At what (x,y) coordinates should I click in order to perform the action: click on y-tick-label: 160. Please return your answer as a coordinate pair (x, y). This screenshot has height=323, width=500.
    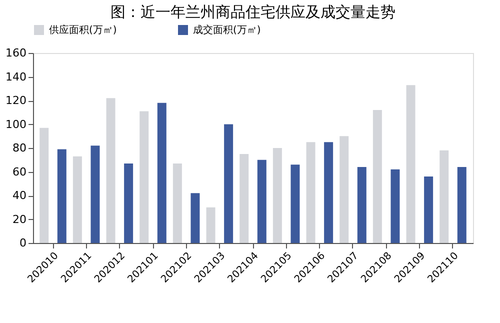
    Looking at the image, I should click on (16, 53).